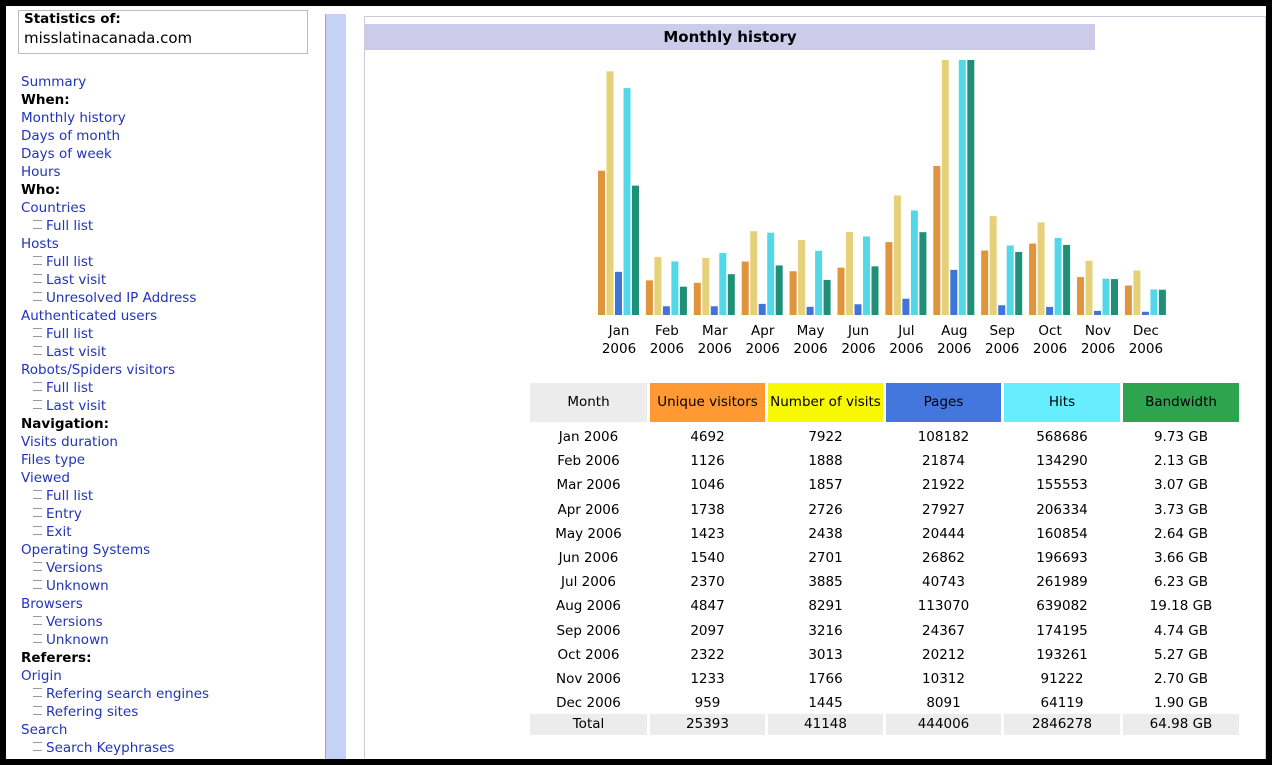 The image size is (1272, 765). I want to click on menu-sub: Search Keyphrases, so click(115, 748).